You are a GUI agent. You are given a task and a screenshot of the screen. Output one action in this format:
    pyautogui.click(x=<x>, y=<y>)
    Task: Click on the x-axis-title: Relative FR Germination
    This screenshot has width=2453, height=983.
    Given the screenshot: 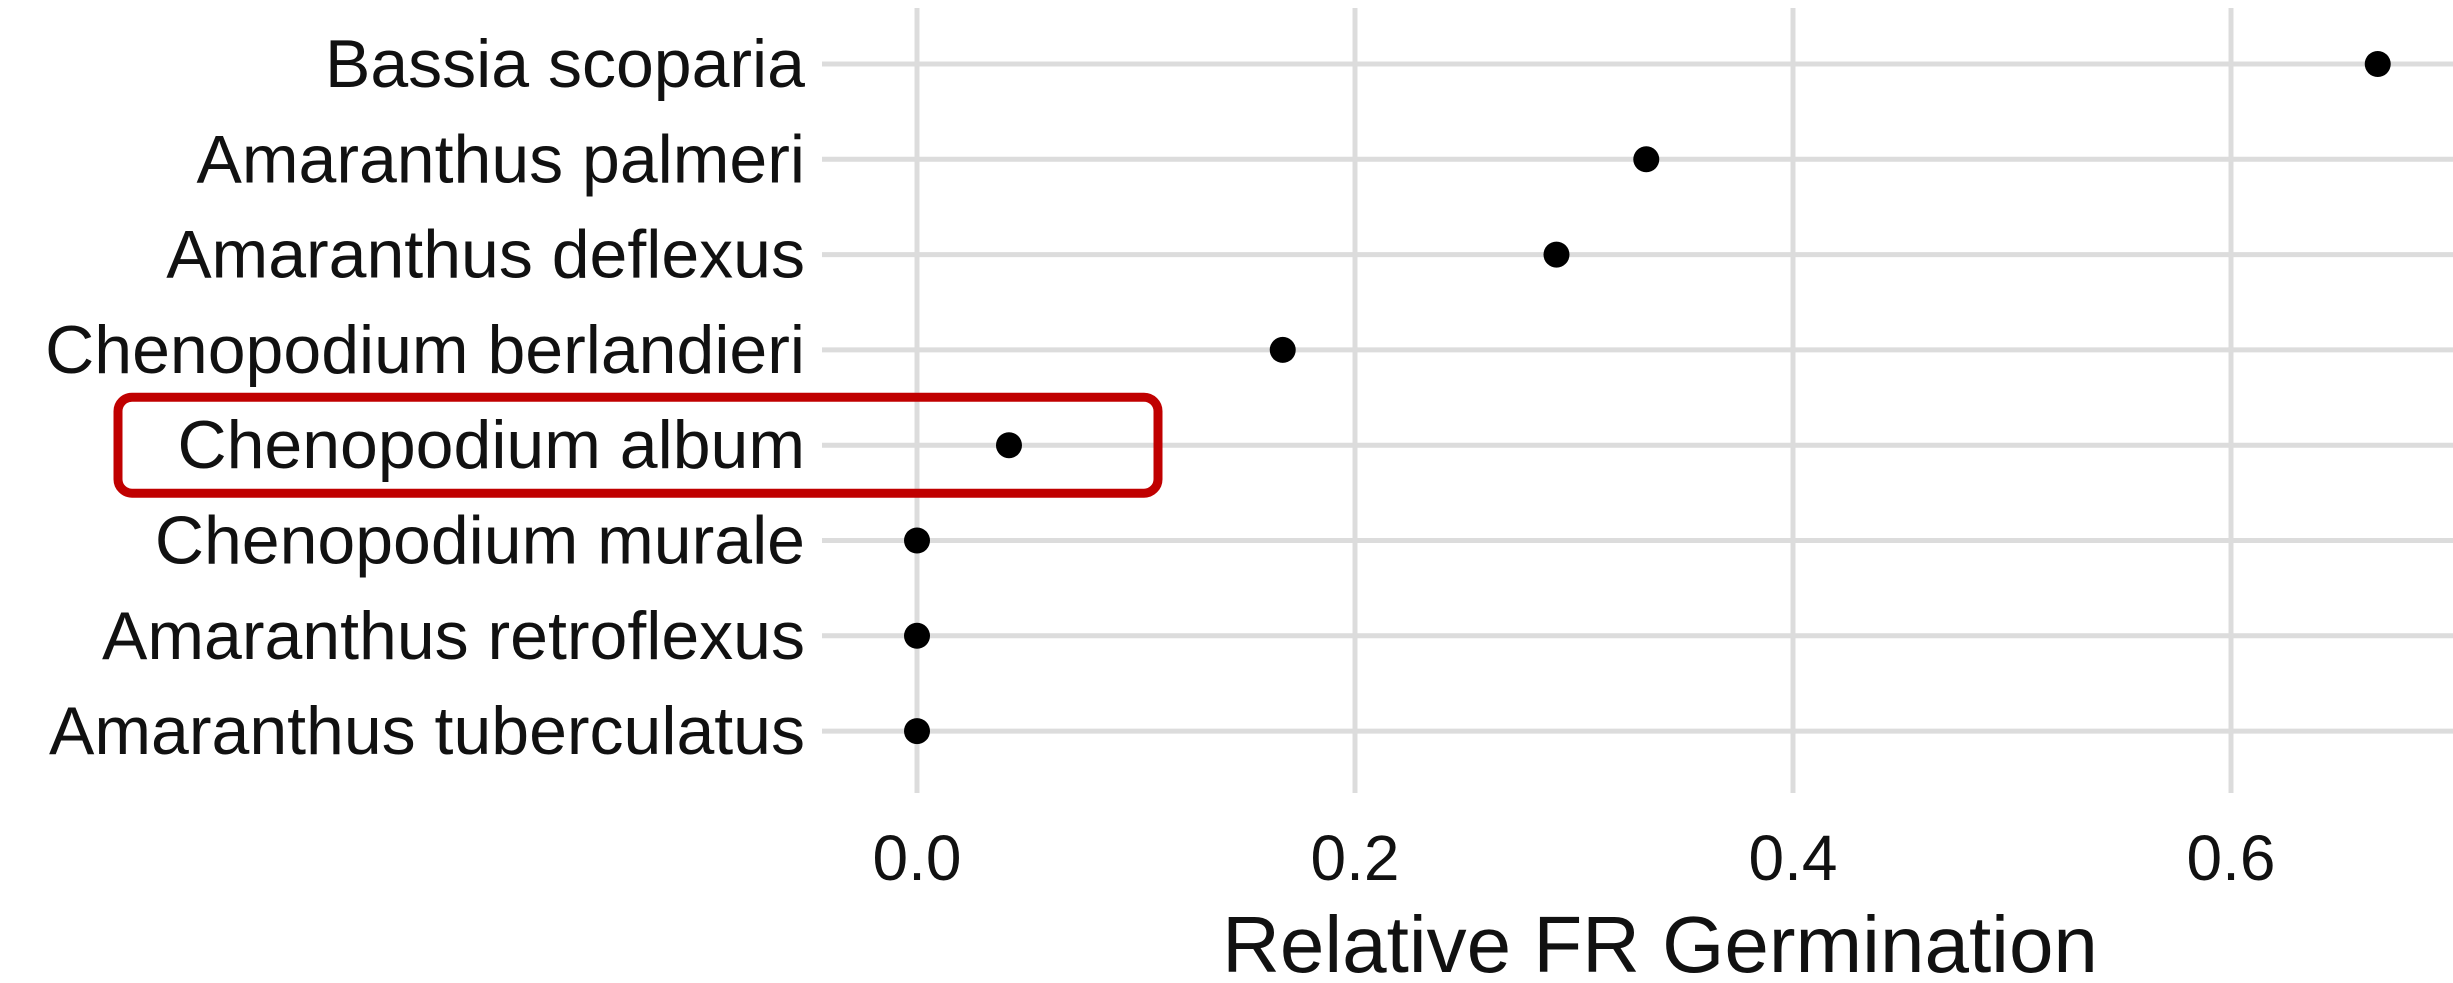 What is the action you would take?
    pyautogui.click(x=1660, y=941)
    